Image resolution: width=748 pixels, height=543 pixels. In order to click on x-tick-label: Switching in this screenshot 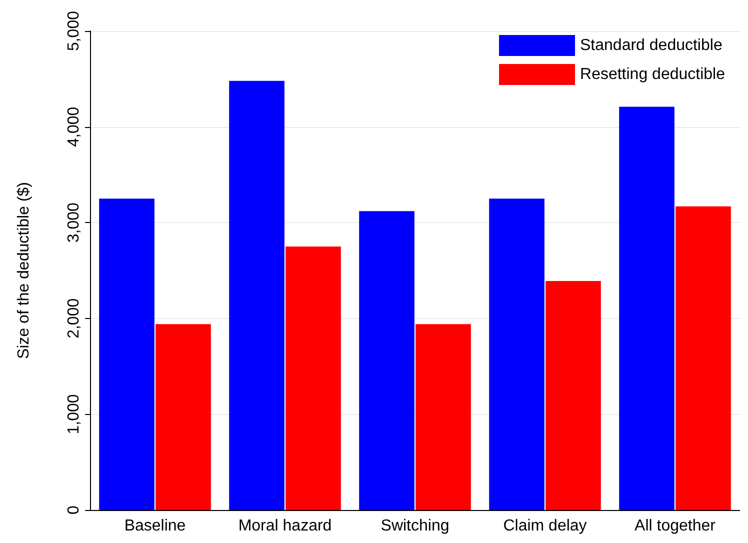, I will do `click(415, 526)`.